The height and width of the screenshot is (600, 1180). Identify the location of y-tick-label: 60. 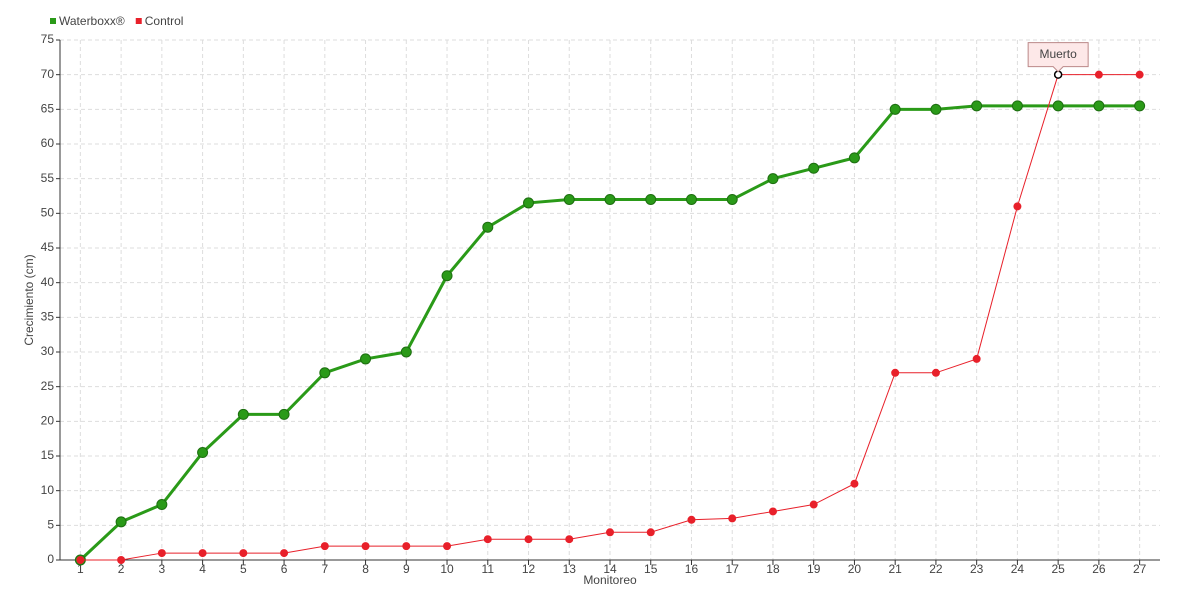
(48, 143).